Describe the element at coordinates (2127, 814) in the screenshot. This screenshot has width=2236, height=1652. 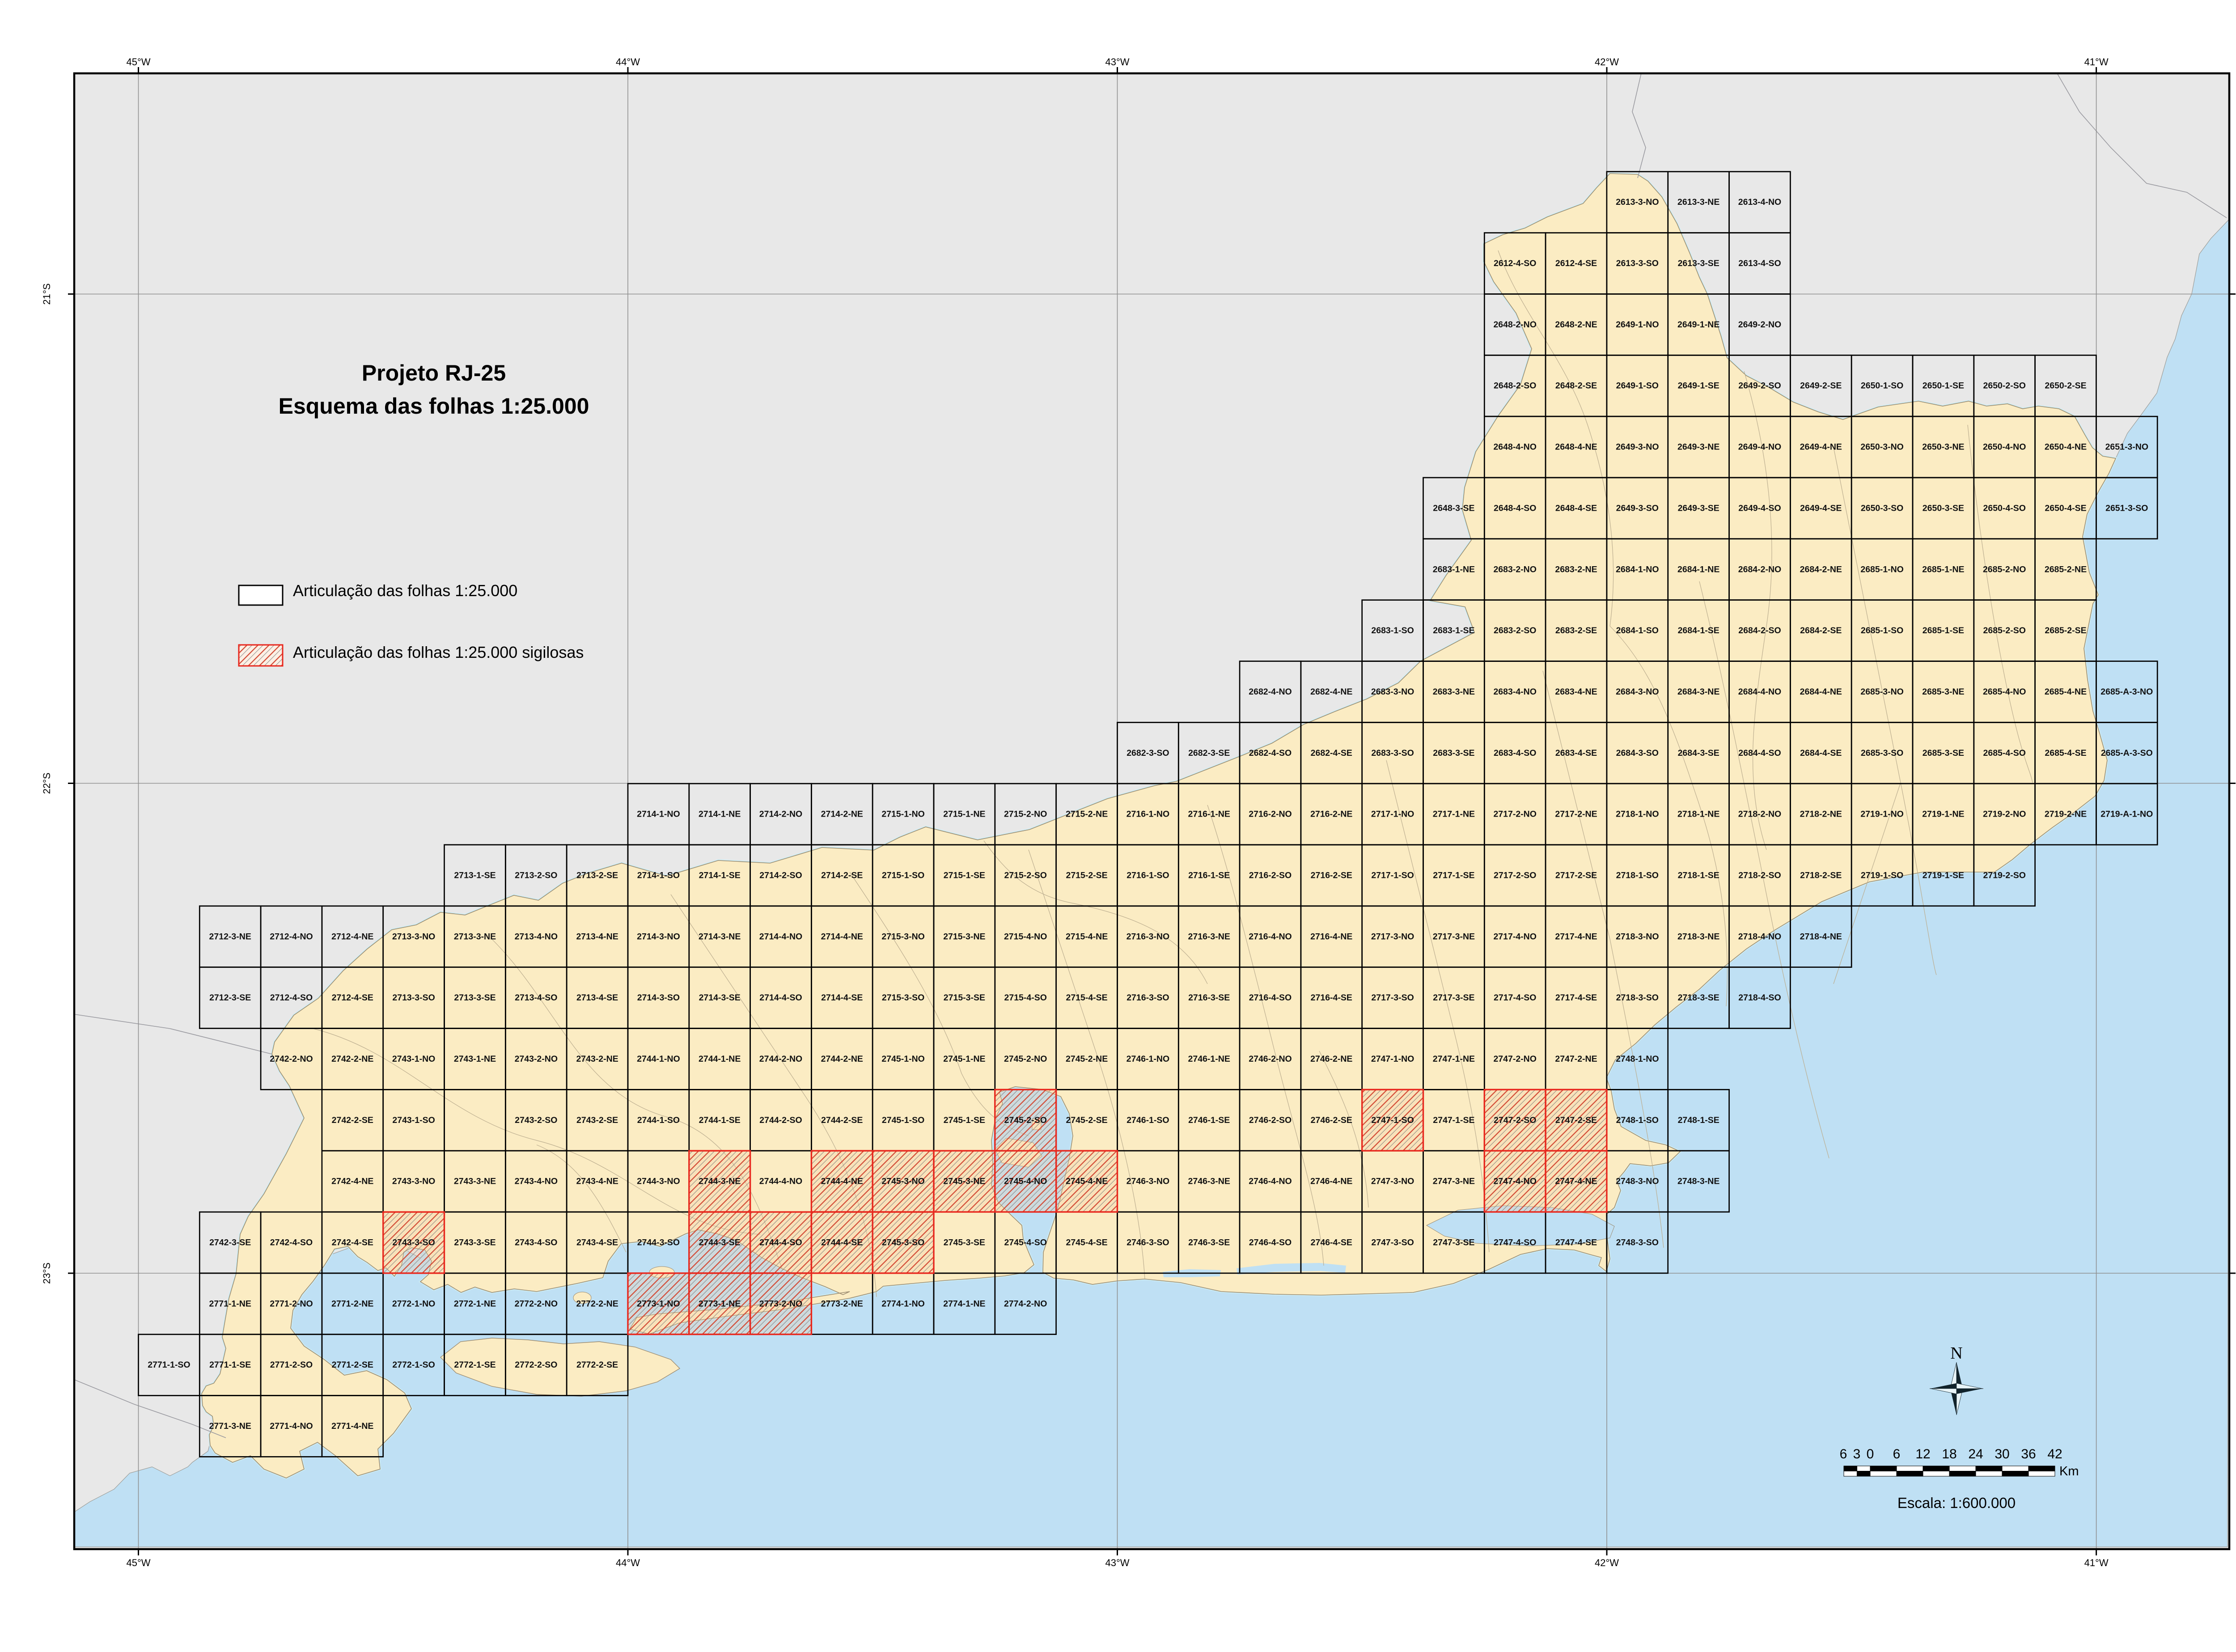
I see `svg-text: 2719-A-1-NO` at that location.